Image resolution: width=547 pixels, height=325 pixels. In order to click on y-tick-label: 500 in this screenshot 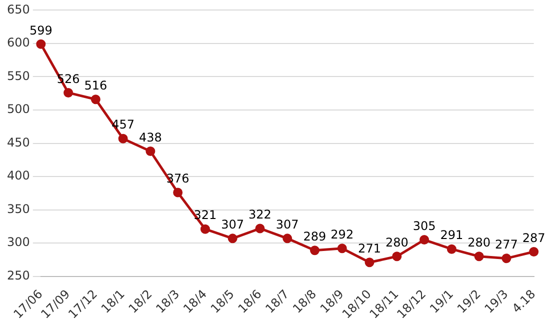, I will do `click(18, 109)`.